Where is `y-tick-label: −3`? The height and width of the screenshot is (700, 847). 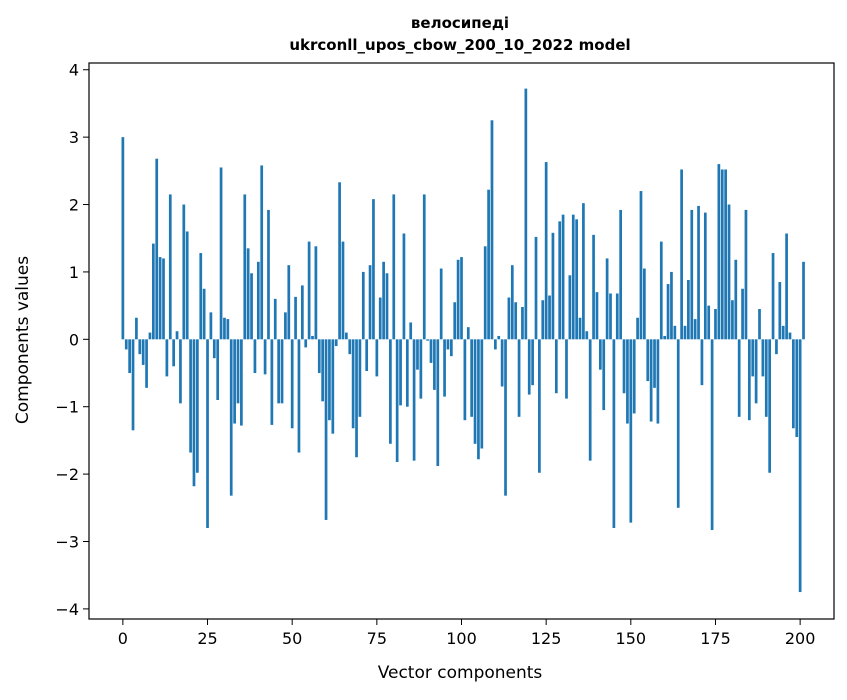
y-tick-label: −3 is located at coordinates (67, 541).